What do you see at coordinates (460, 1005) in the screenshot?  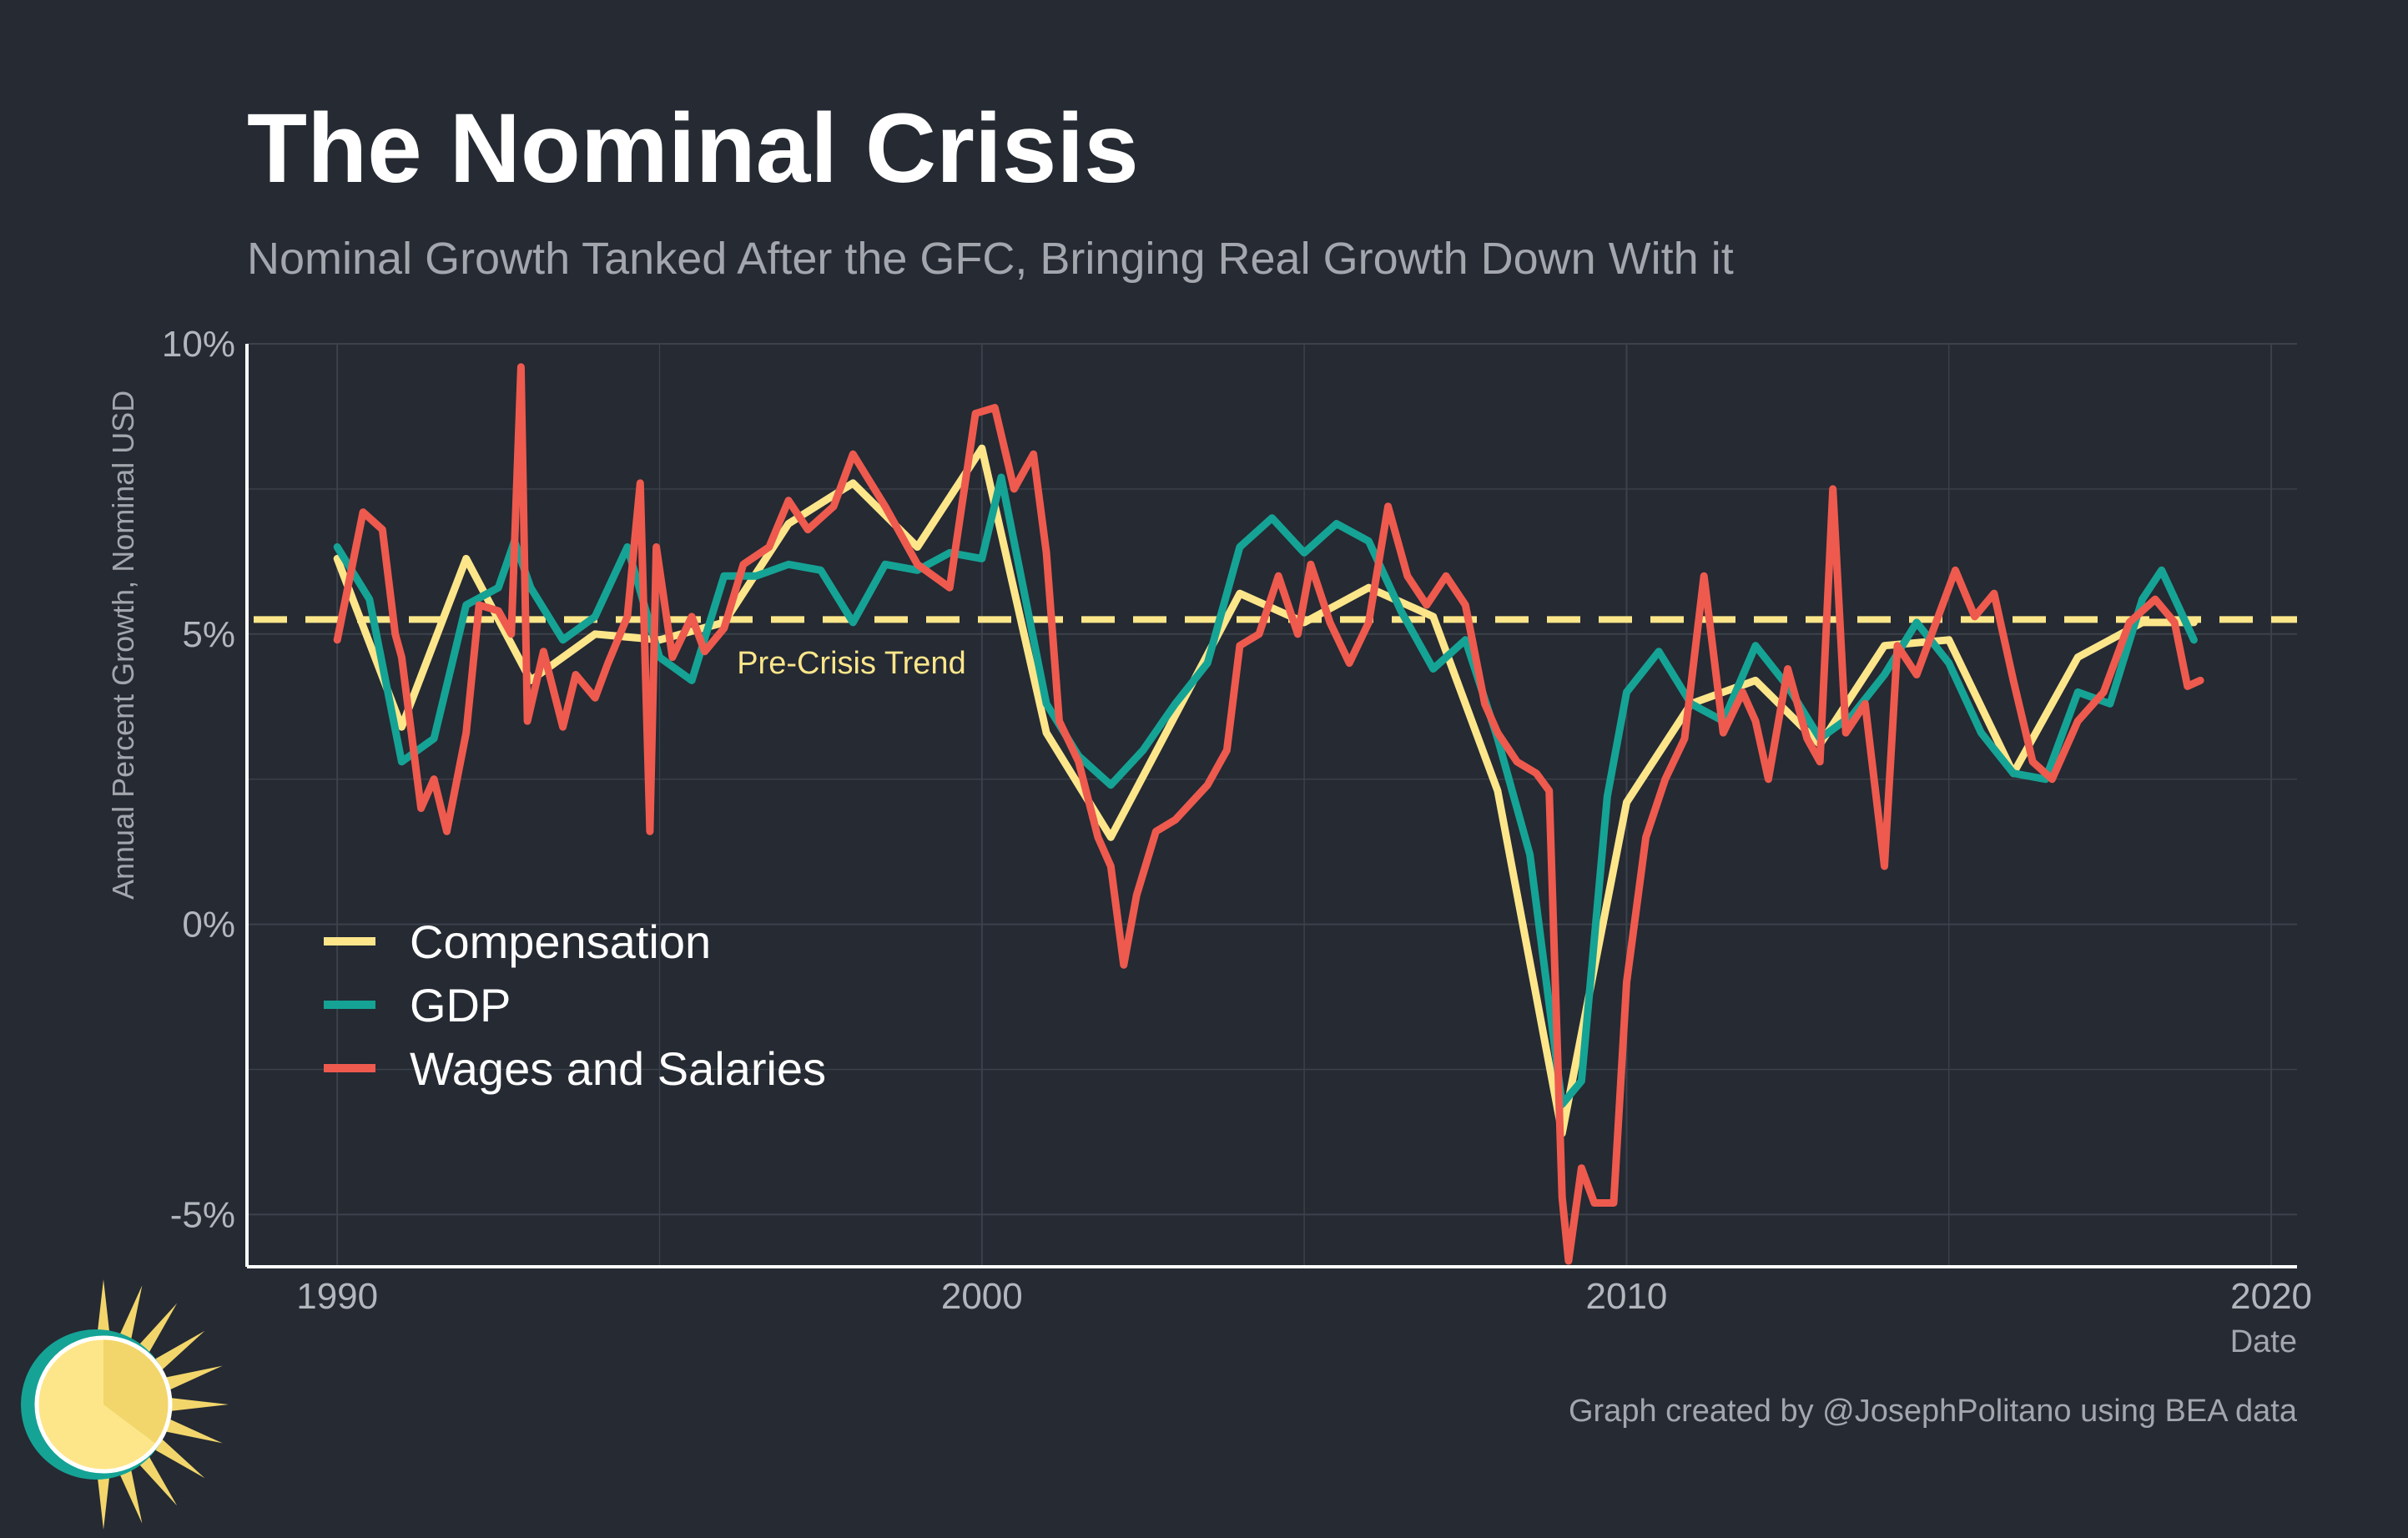 I see `legend-label: GDP` at bounding box center [460, 1005].